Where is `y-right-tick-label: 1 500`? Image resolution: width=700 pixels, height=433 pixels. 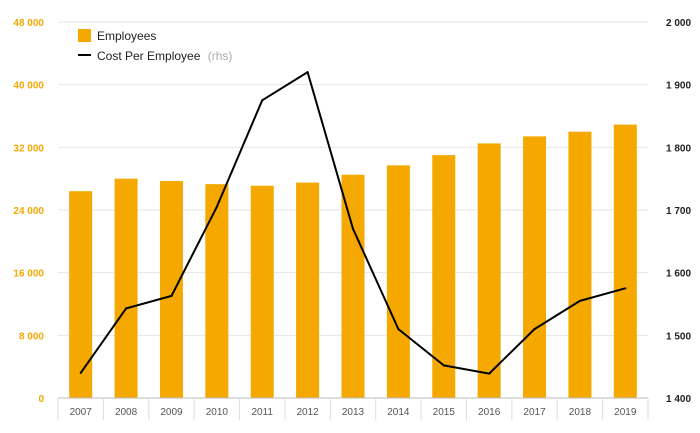 y-right-tick-label: 1 500 is located at coordinates (678, 336).